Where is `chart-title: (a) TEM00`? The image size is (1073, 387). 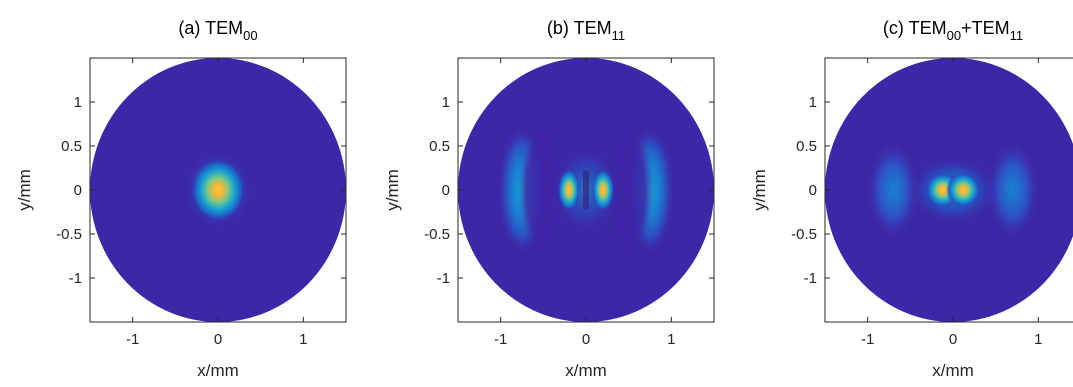 chart-title: (a) TEM00 is located at coordinates (217, 30).